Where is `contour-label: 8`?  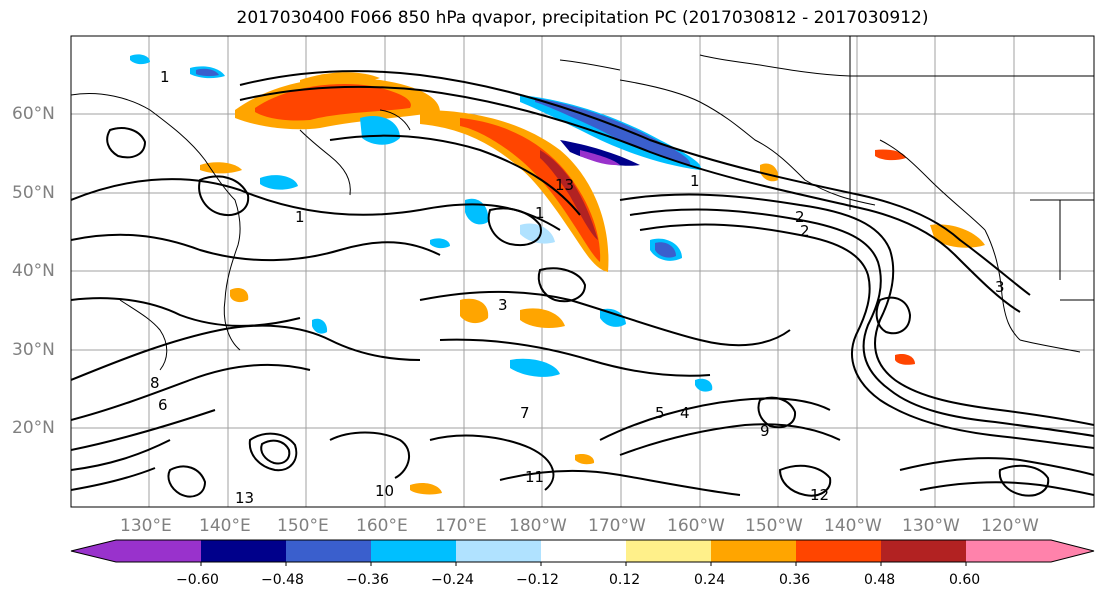
contour-label: 8 is located at coordinates (155, 383).